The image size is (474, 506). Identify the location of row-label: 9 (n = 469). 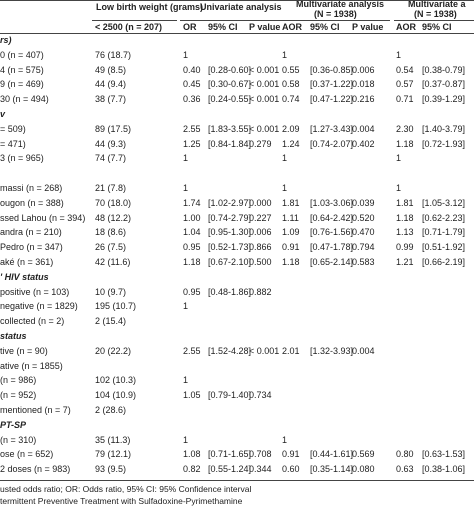
(22, 84).